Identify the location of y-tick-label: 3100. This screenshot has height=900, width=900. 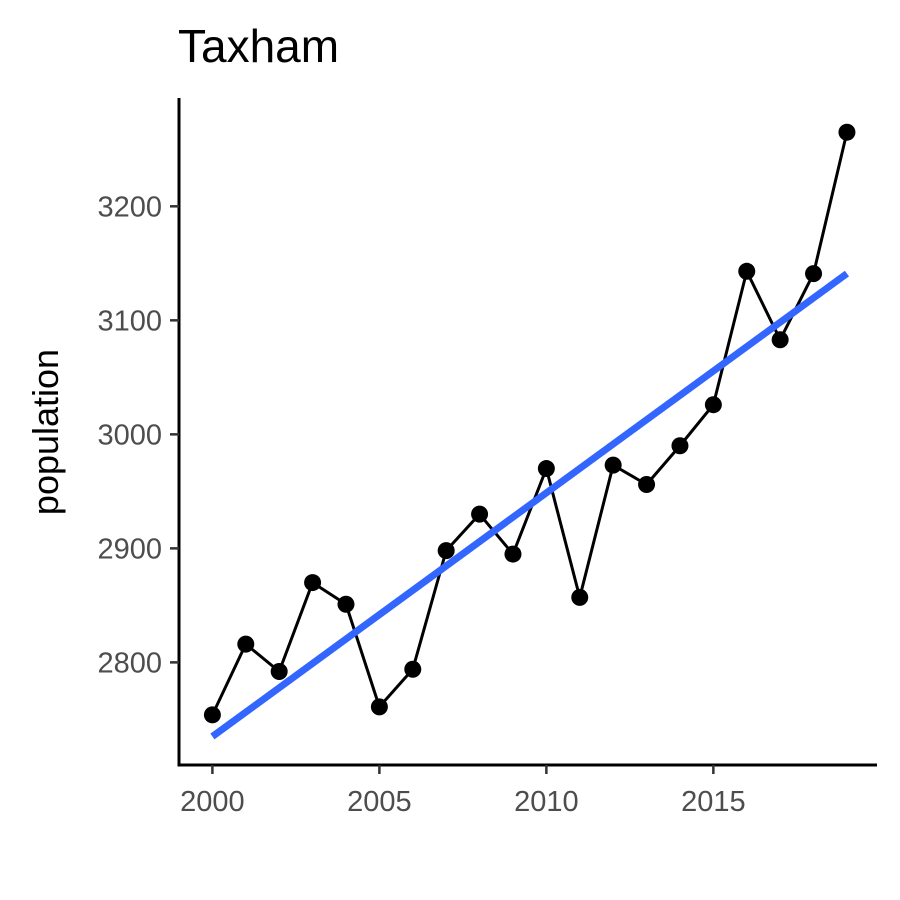
(129, 321).